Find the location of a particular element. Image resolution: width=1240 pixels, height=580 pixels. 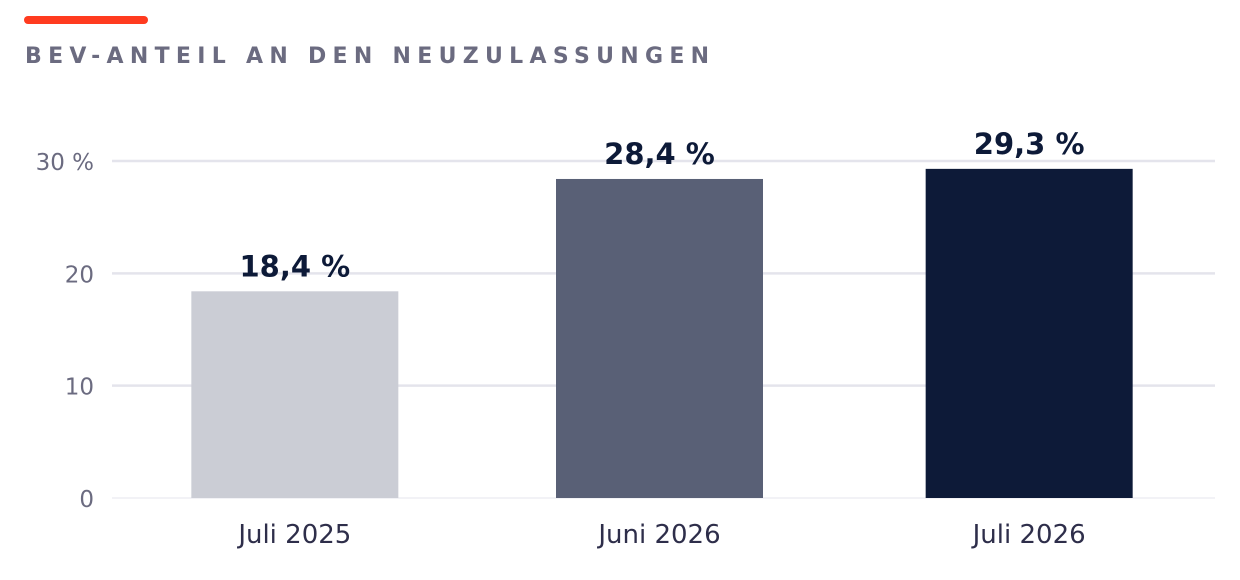

y-axis-ticks: 0 10 20 30 % is located at coordinates (65, 331).